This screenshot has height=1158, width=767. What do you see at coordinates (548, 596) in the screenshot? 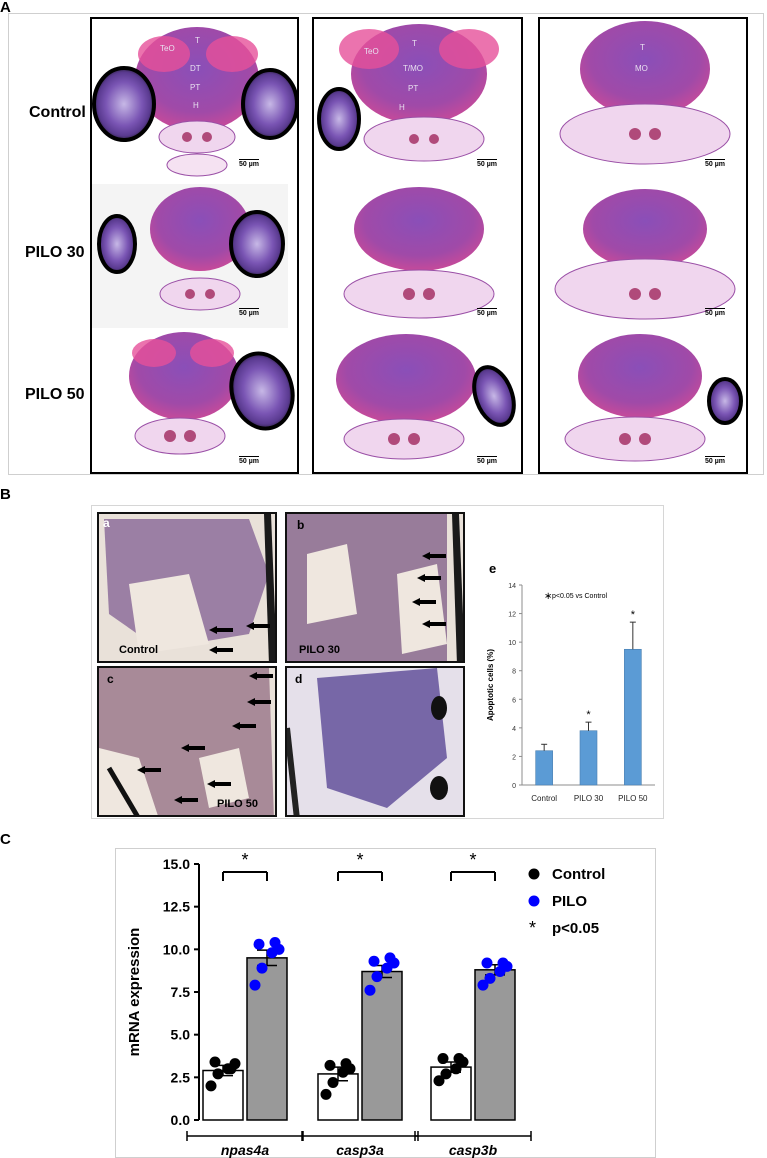
I see `annotation-marker: ∗` at bounding box center [548, 596].